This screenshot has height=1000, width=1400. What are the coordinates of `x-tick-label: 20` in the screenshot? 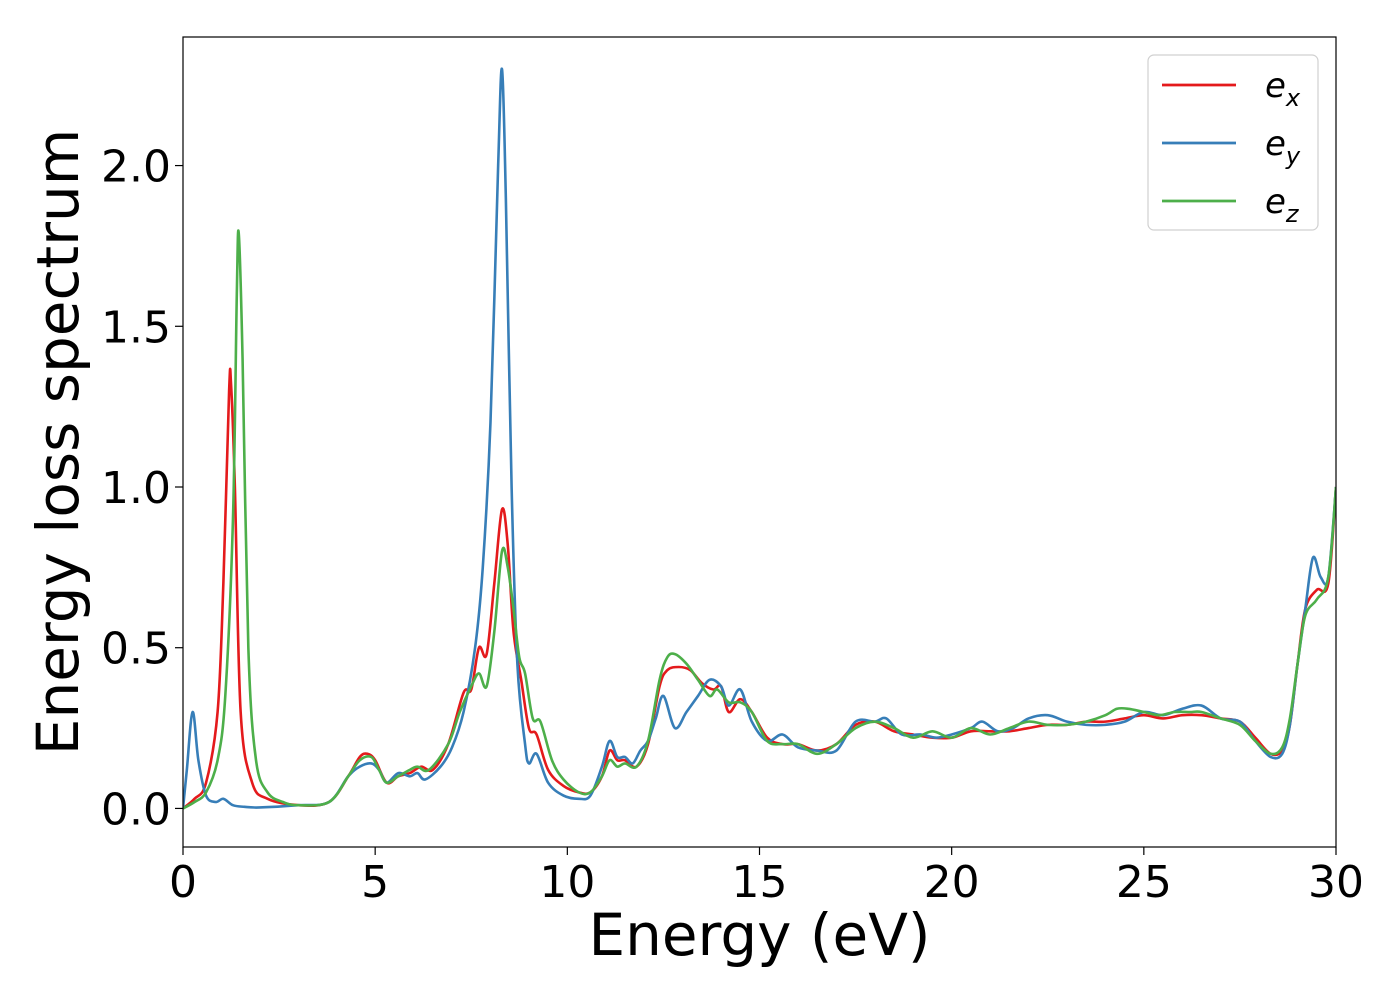 It's located at (952, 882).